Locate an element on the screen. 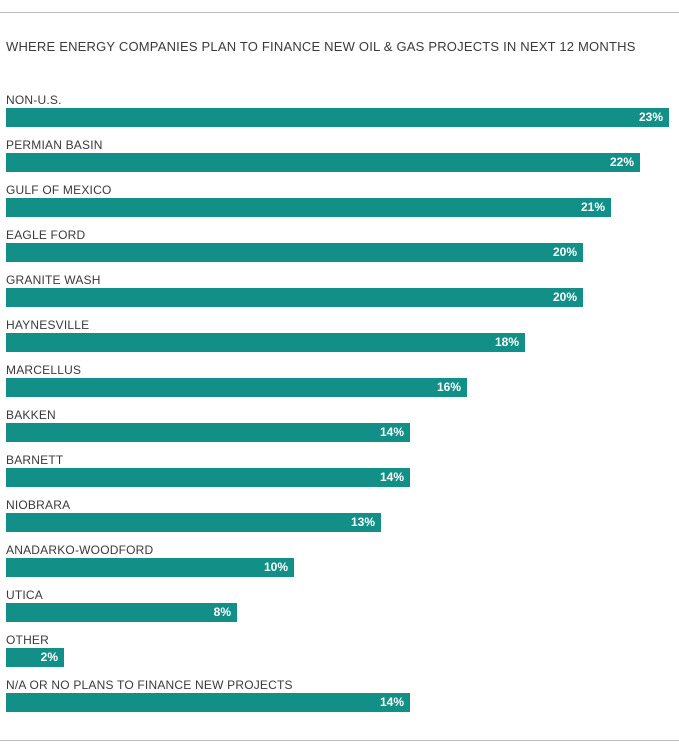  bar: 23% is located at coordinates (337, 117).